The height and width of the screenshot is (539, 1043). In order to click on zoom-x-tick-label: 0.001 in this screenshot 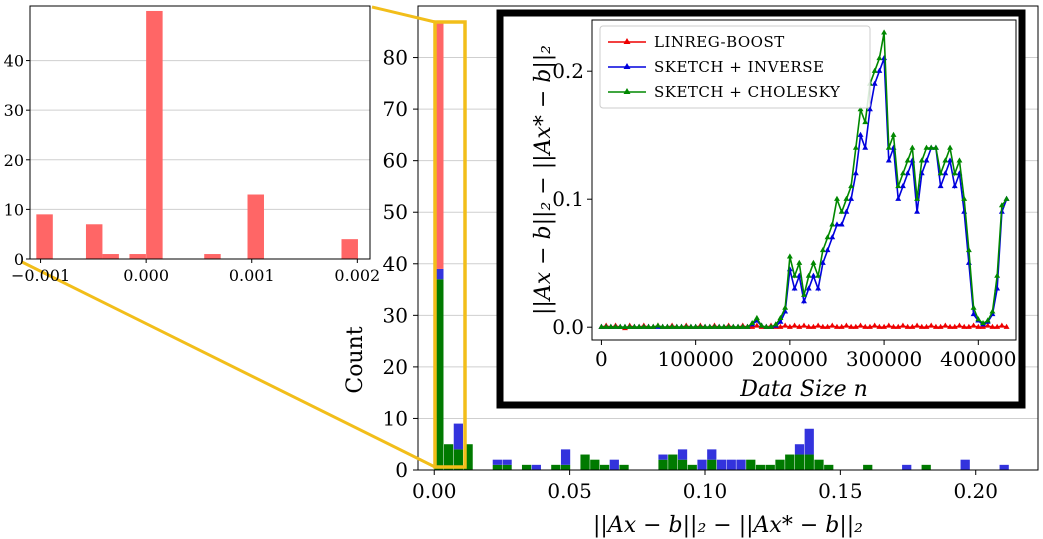, I will do `click(252, 275)`.